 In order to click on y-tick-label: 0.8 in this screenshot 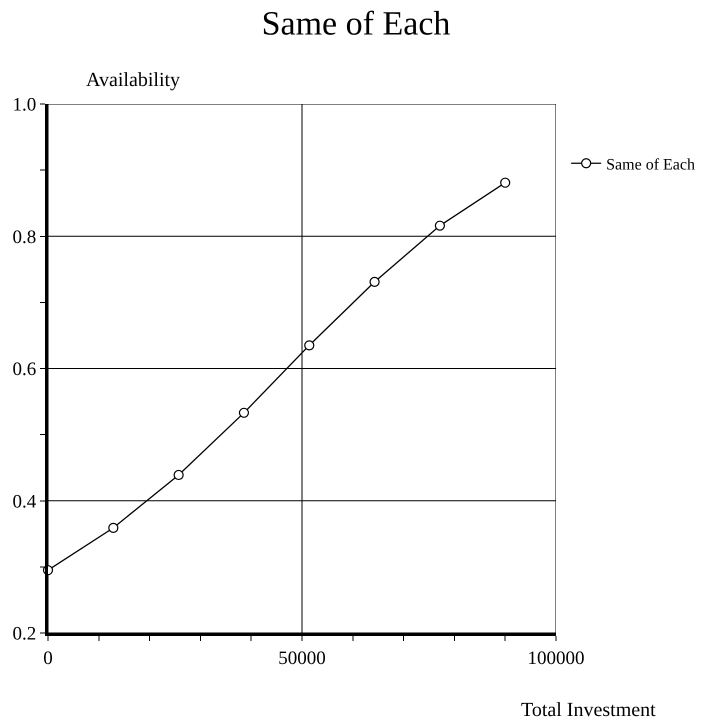, I will do `click(24, 237)`.